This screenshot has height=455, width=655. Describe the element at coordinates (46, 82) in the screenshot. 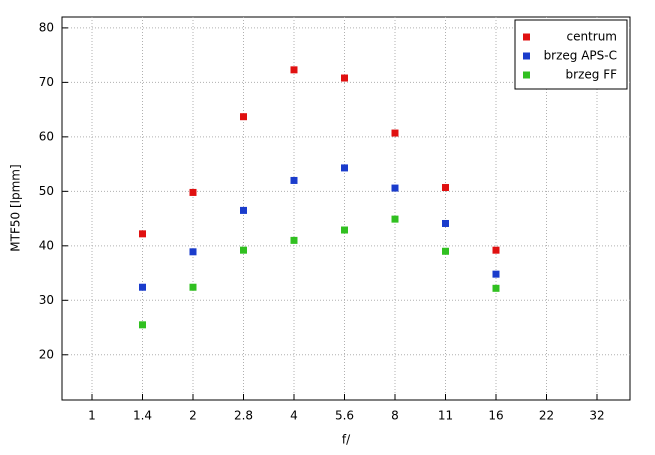

I see `y-tick-label: 70` at that location.